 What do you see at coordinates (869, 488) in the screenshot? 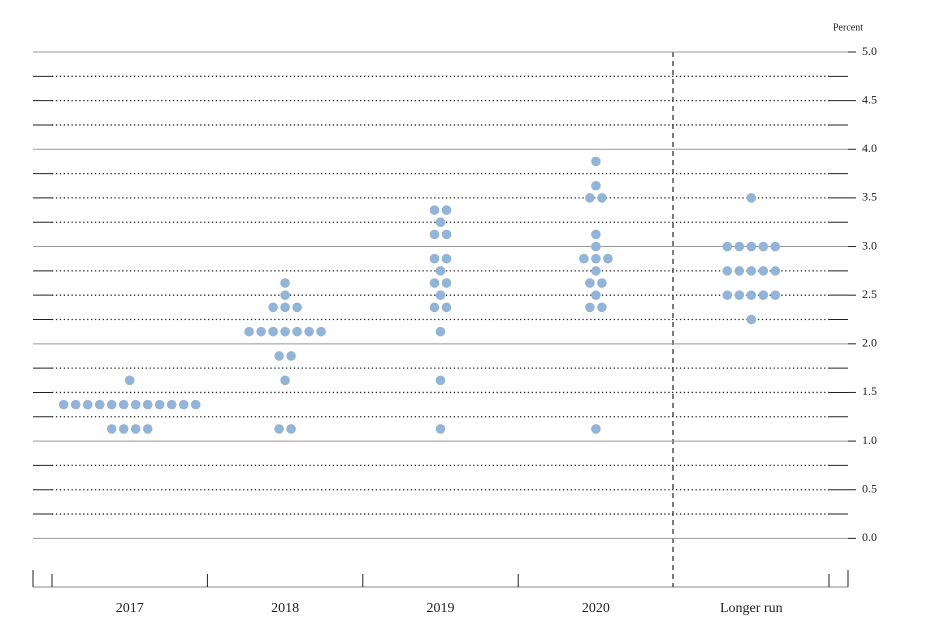
I see `y-tick-label: 0.5` at bounding box center [869, 488].